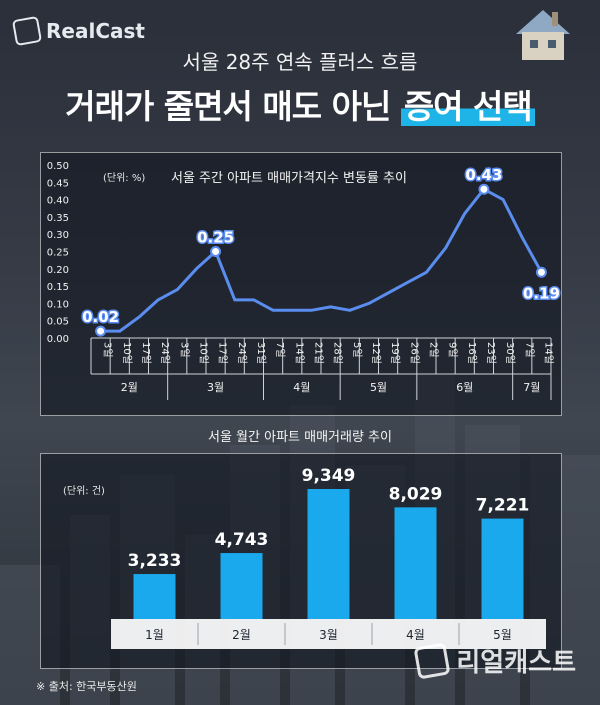 The image size is (600, 705). Describe the element at coordinates (58, 253) in the screenshot. I see `y-tick-label: 0.25` at that location.